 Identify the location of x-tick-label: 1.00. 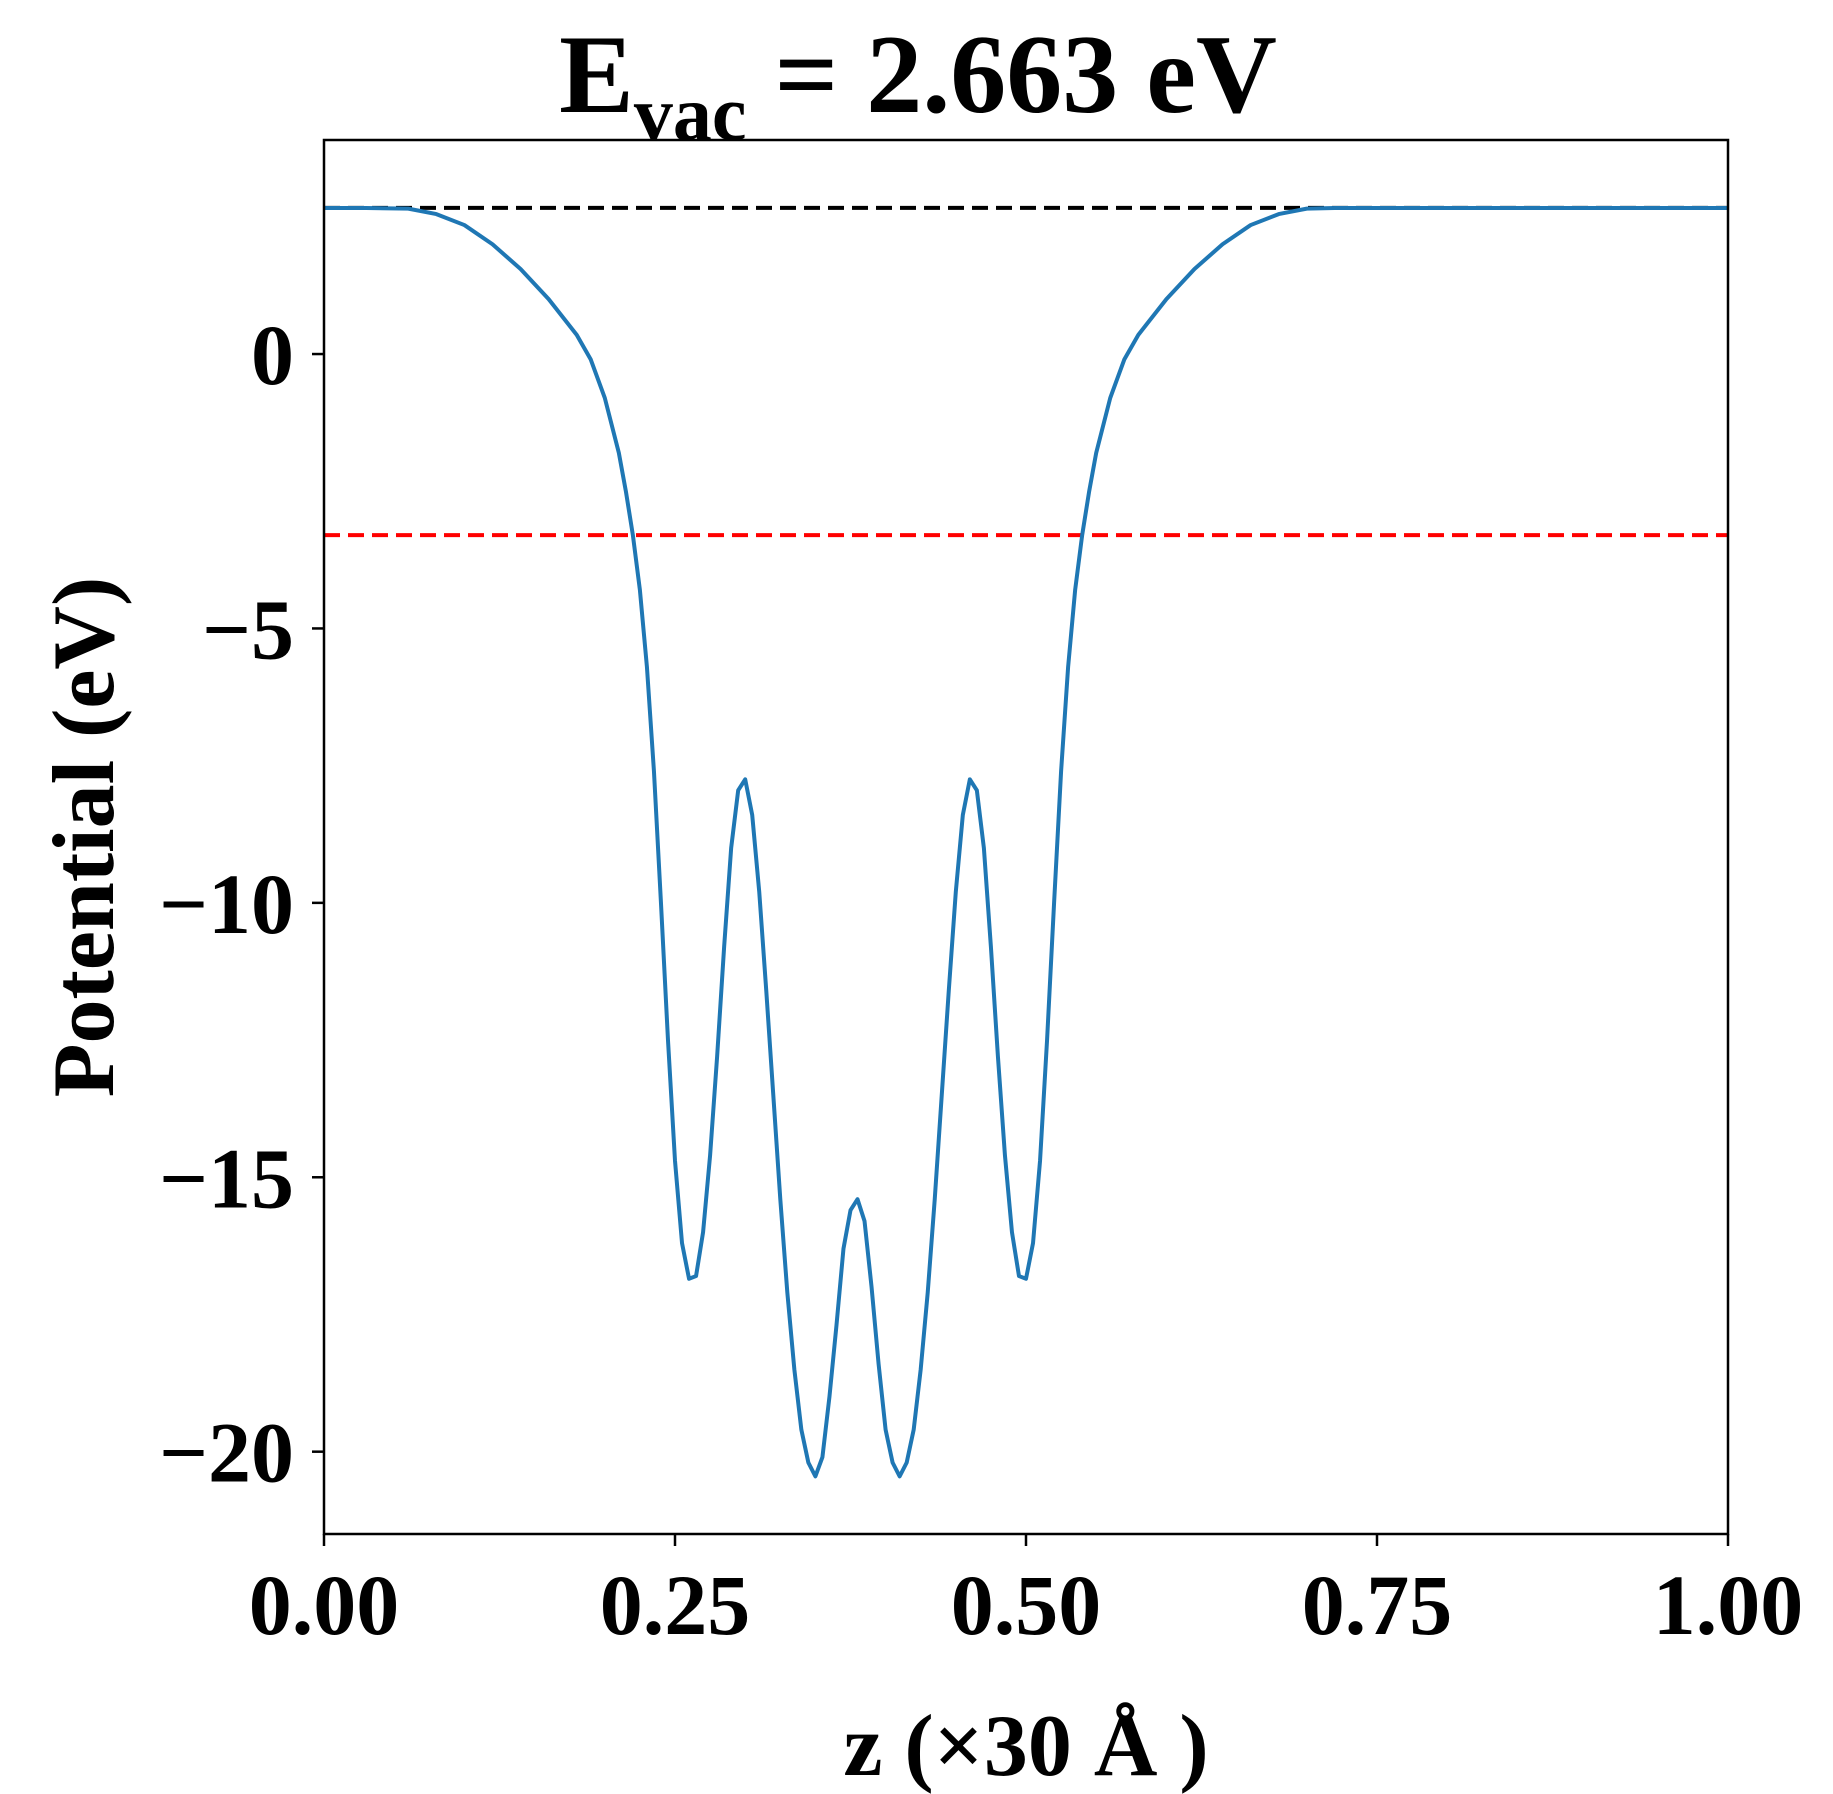
(1728, 1605).